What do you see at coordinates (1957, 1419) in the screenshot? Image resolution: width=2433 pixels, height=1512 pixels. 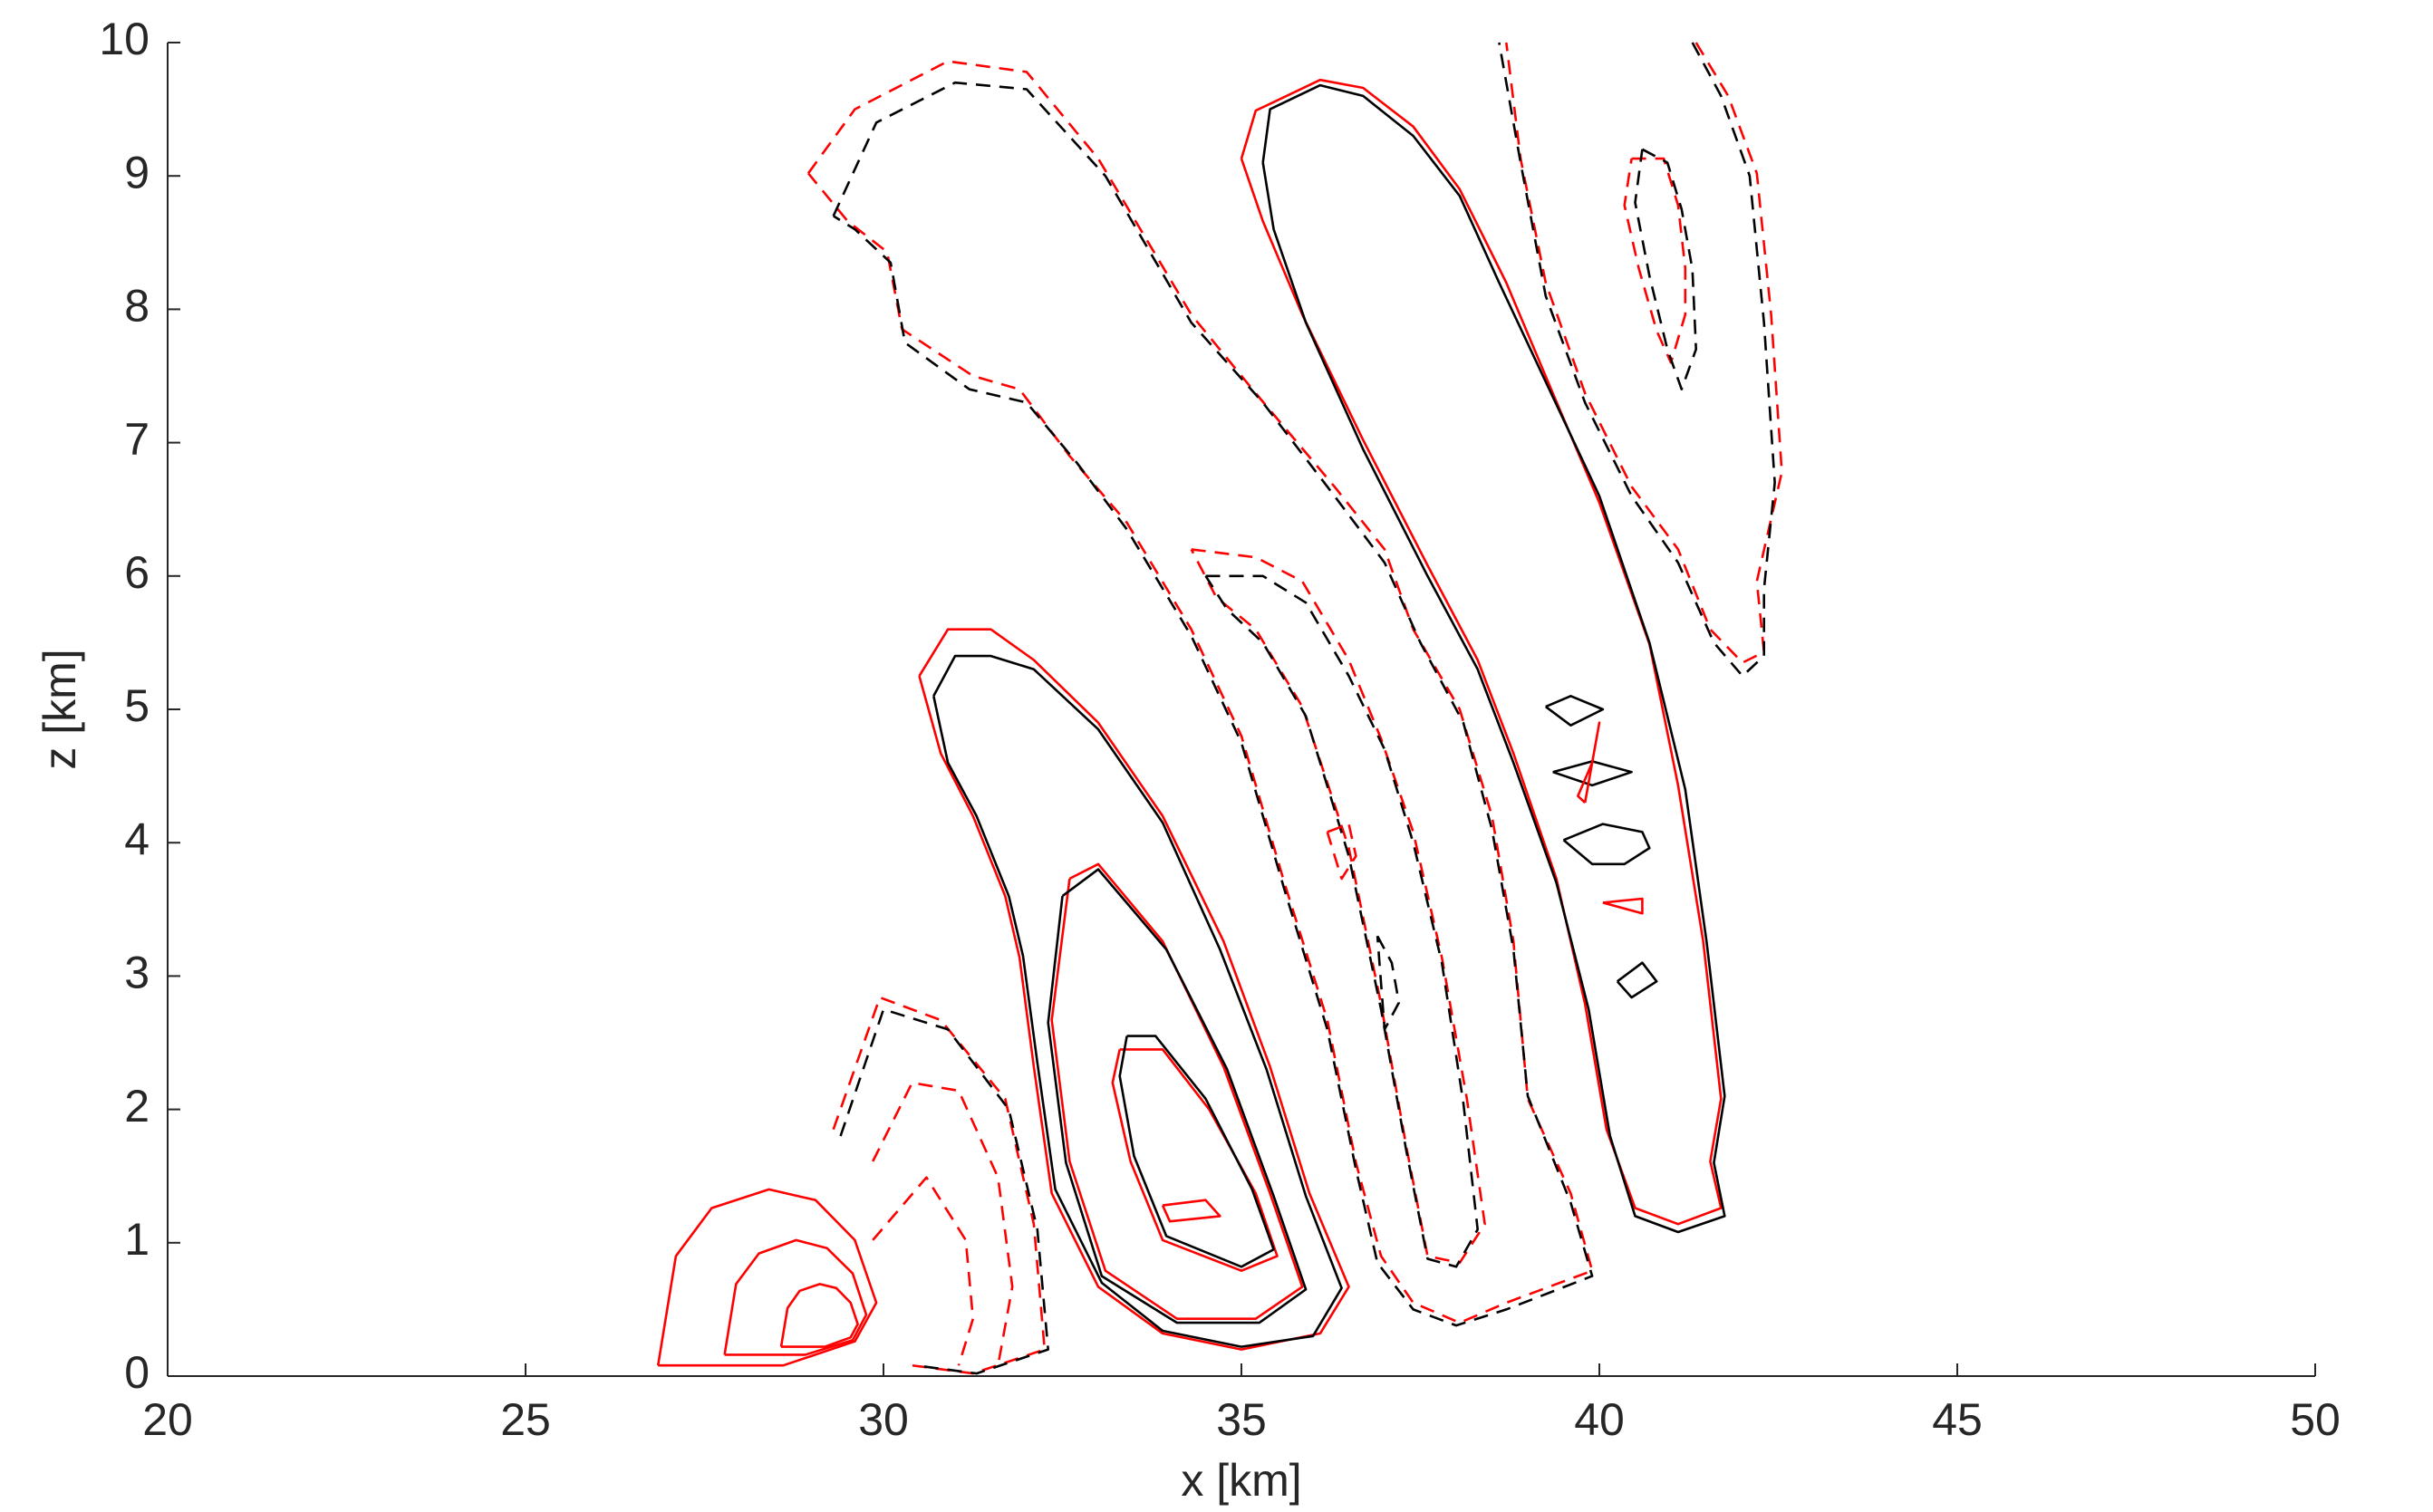 I see `x-tick-label: 45` at bounding box center [1957, 1419].